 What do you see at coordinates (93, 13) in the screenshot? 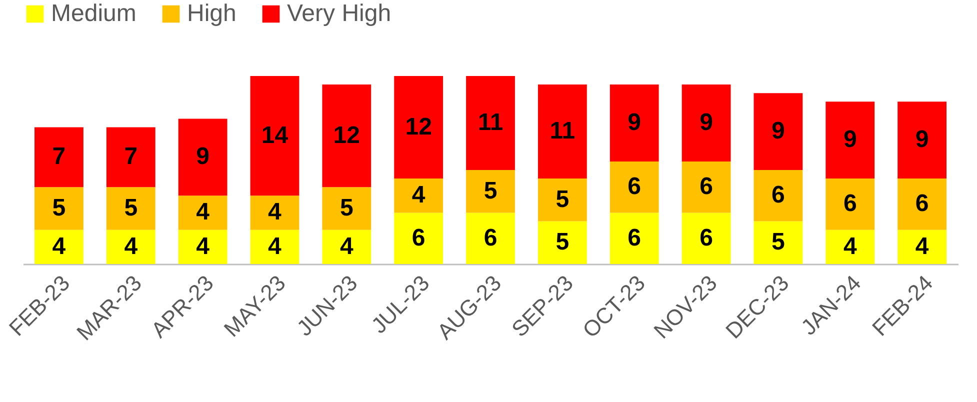
I see `legend-label: Medium` at bounding box center [93, 13].